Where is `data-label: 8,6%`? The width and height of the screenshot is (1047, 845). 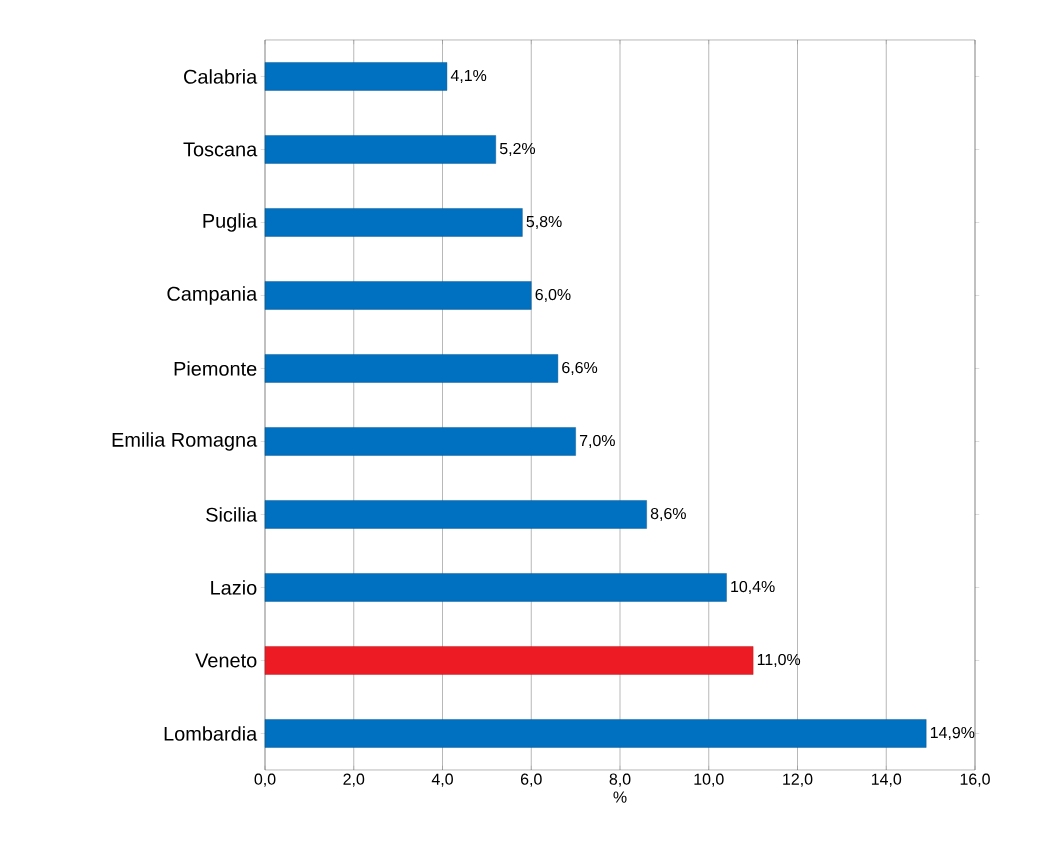 data-label: 8,6% is located at coordinates (668, 514).